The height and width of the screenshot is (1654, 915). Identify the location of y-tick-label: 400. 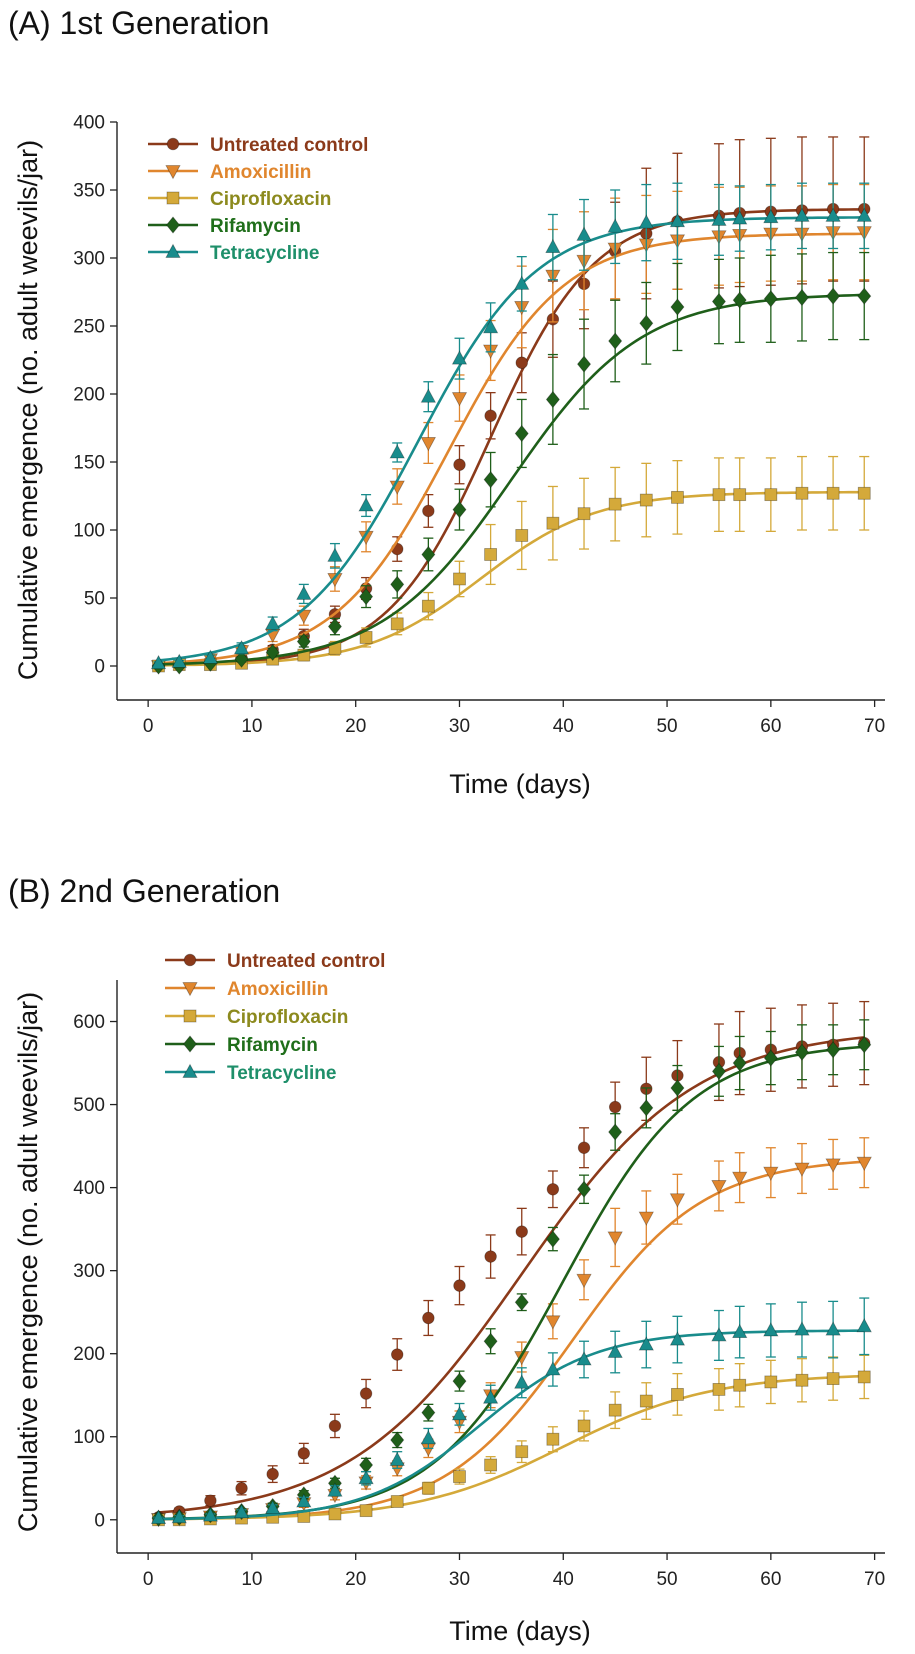
(89, 123).